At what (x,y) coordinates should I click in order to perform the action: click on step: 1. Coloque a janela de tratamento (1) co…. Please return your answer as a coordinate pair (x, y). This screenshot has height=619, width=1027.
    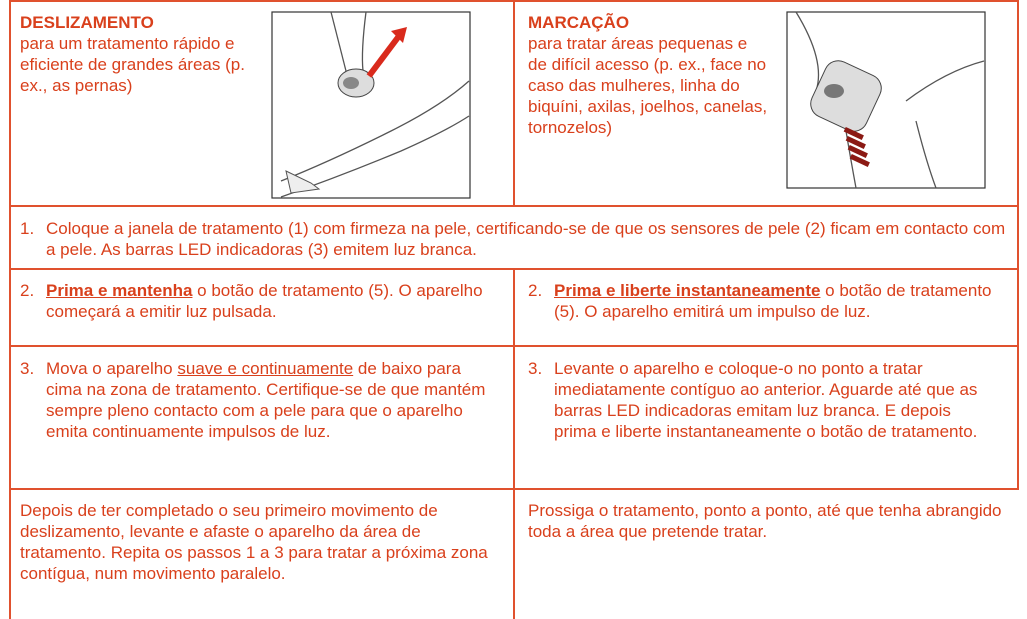
    Looking at the image, I should click on (515, 239).